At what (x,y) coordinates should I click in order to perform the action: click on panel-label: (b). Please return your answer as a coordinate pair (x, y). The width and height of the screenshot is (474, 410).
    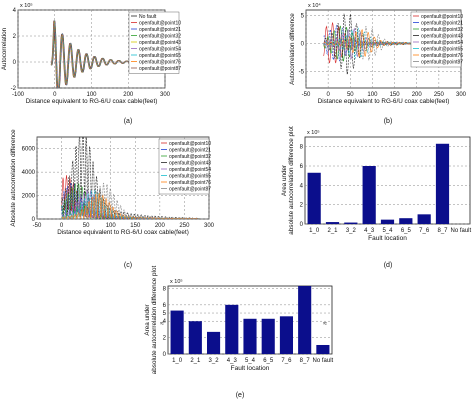
    Looking at the image, I should click on (388, 121).